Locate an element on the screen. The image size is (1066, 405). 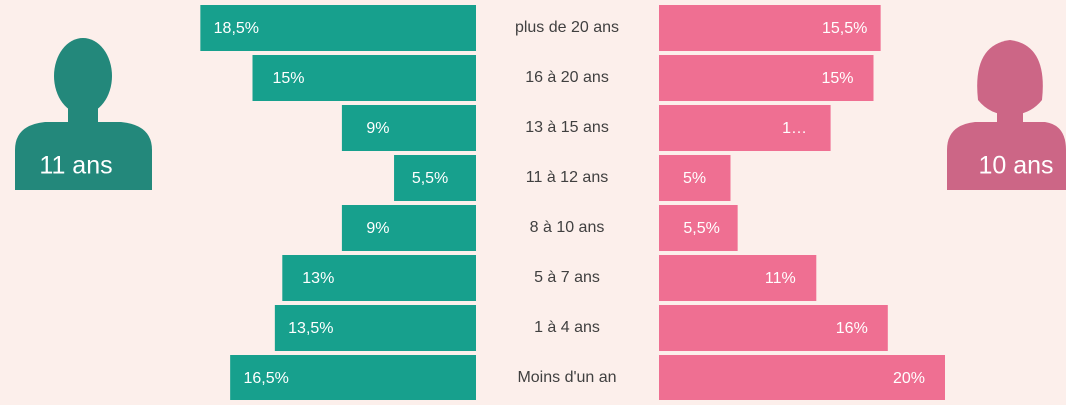
male-icon is located at coordinates (83, 114).